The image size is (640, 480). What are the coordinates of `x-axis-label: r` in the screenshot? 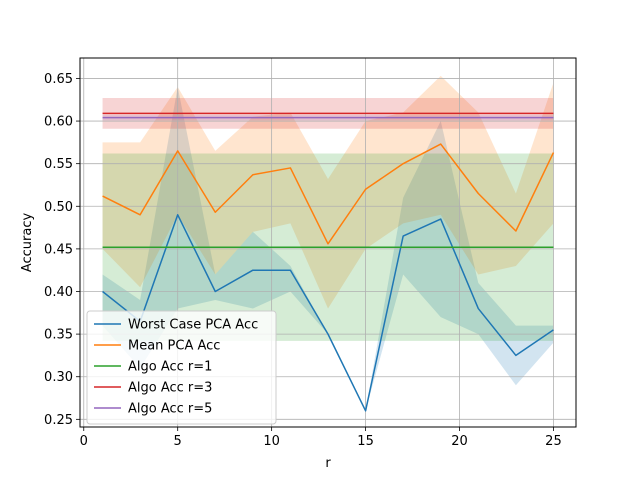 It's located at (328, 463).